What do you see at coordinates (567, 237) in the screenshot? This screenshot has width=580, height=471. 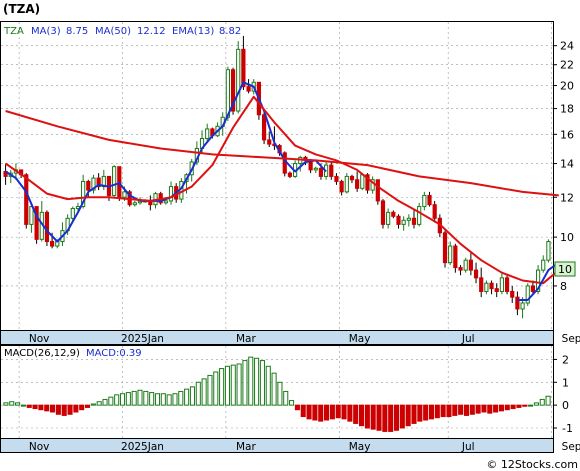 I see `price-y-tick-label: 10` at bounding box center [567, 237].